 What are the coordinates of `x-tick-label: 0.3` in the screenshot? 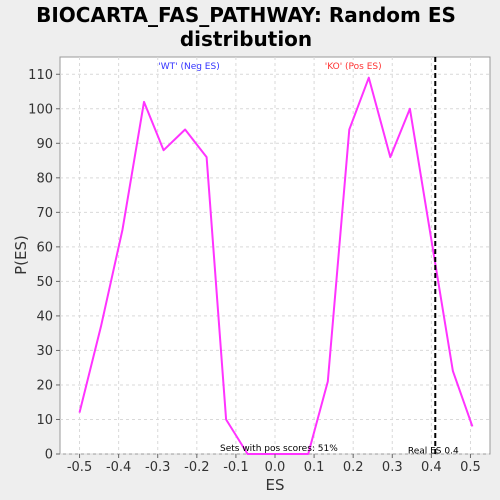 It's located at (392, 467).